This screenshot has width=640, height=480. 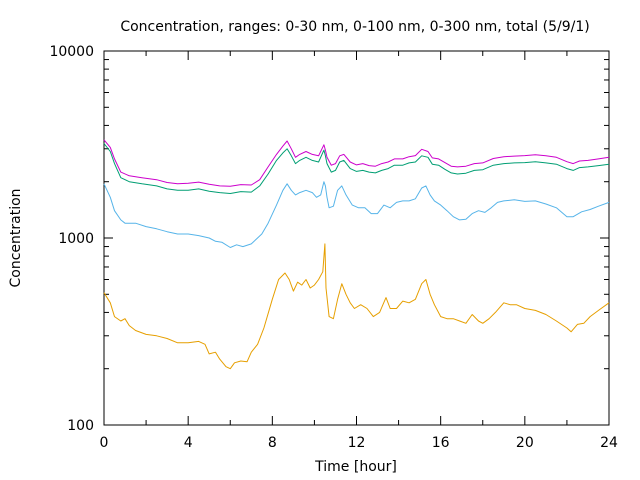 I want to click on x-tick-label: 24, so click(x=609, y=443).